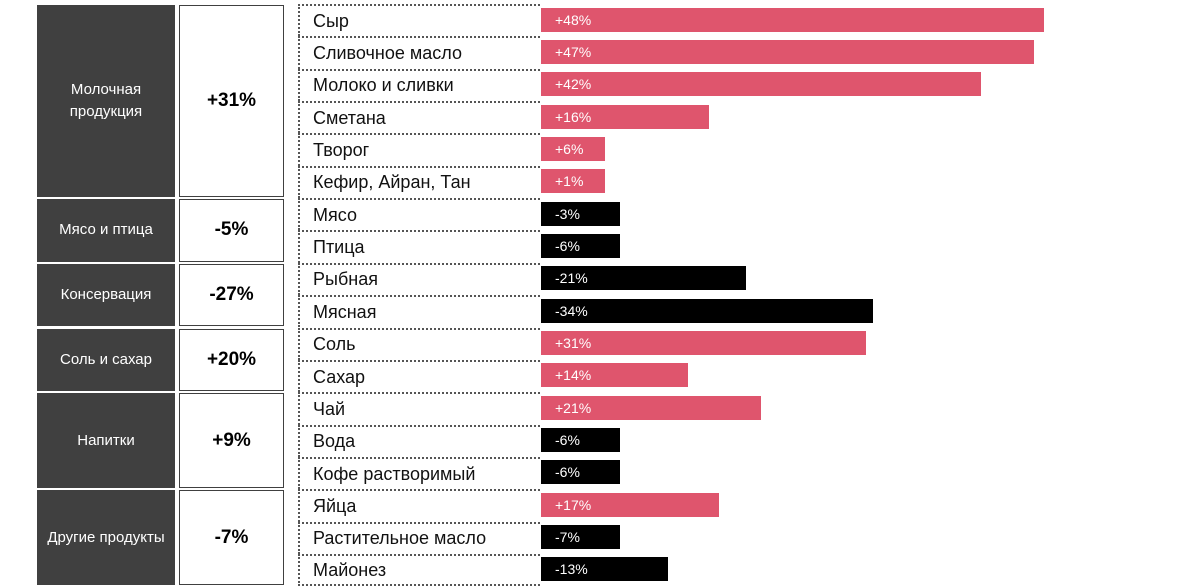  I want to click on bar: -7%, so click(580, 537).